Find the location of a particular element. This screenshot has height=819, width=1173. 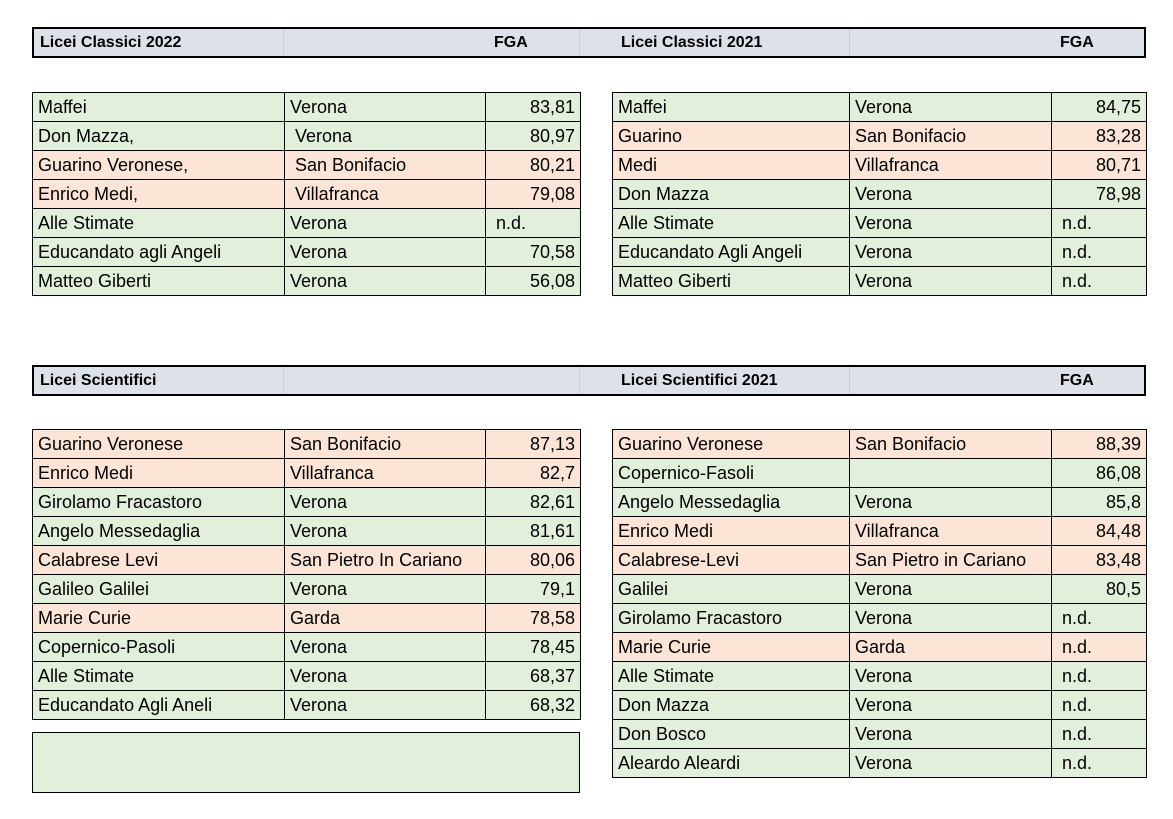

school-name-cell: Calabrese Levi is located at coordinates (158, 560).